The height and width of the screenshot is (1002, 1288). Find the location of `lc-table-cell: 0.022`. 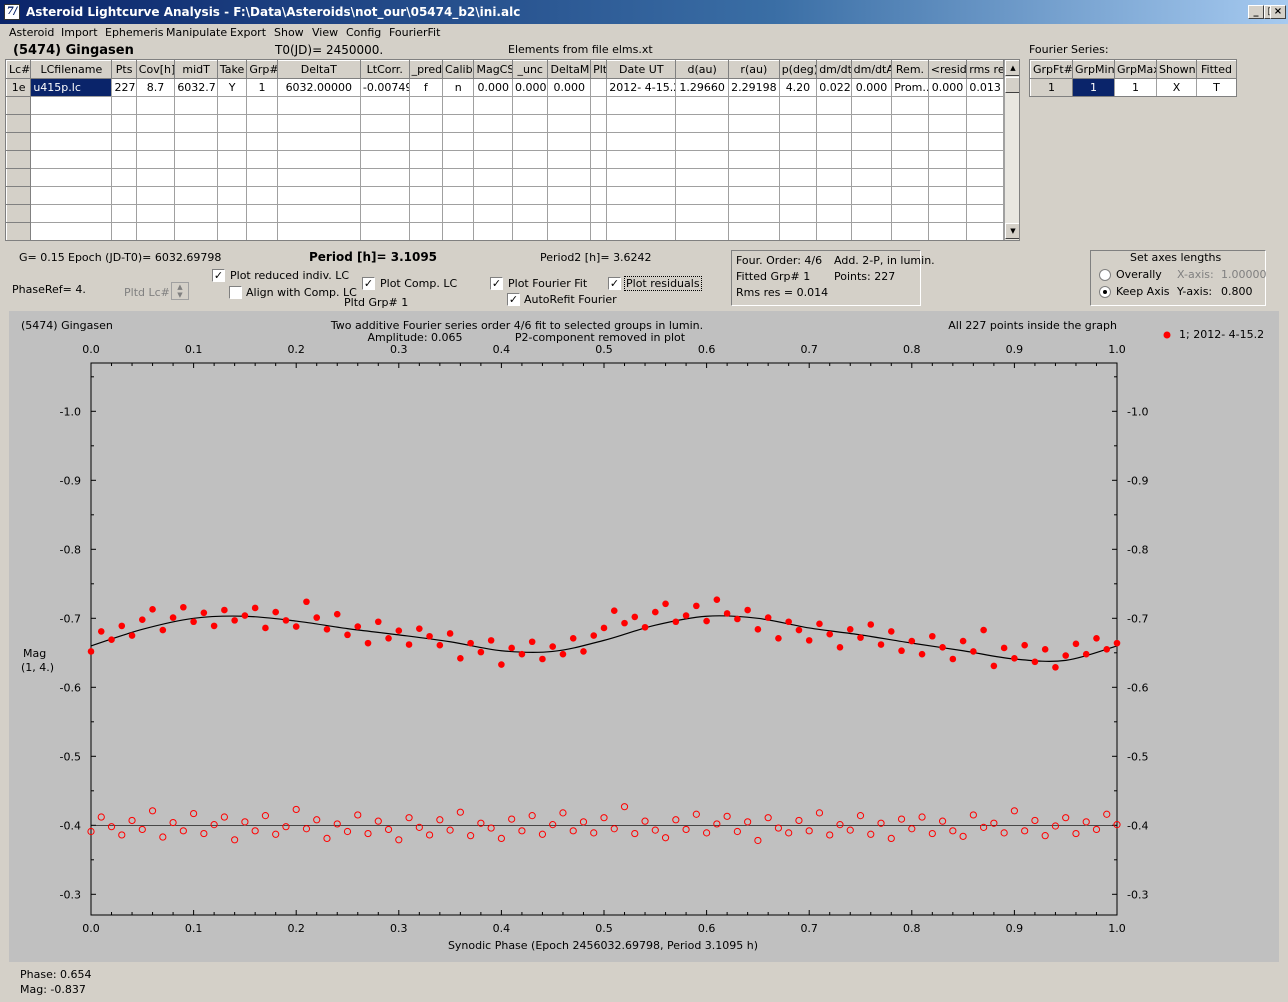

lc-table-cell: 0.022 is located at coordinates (834, 87).